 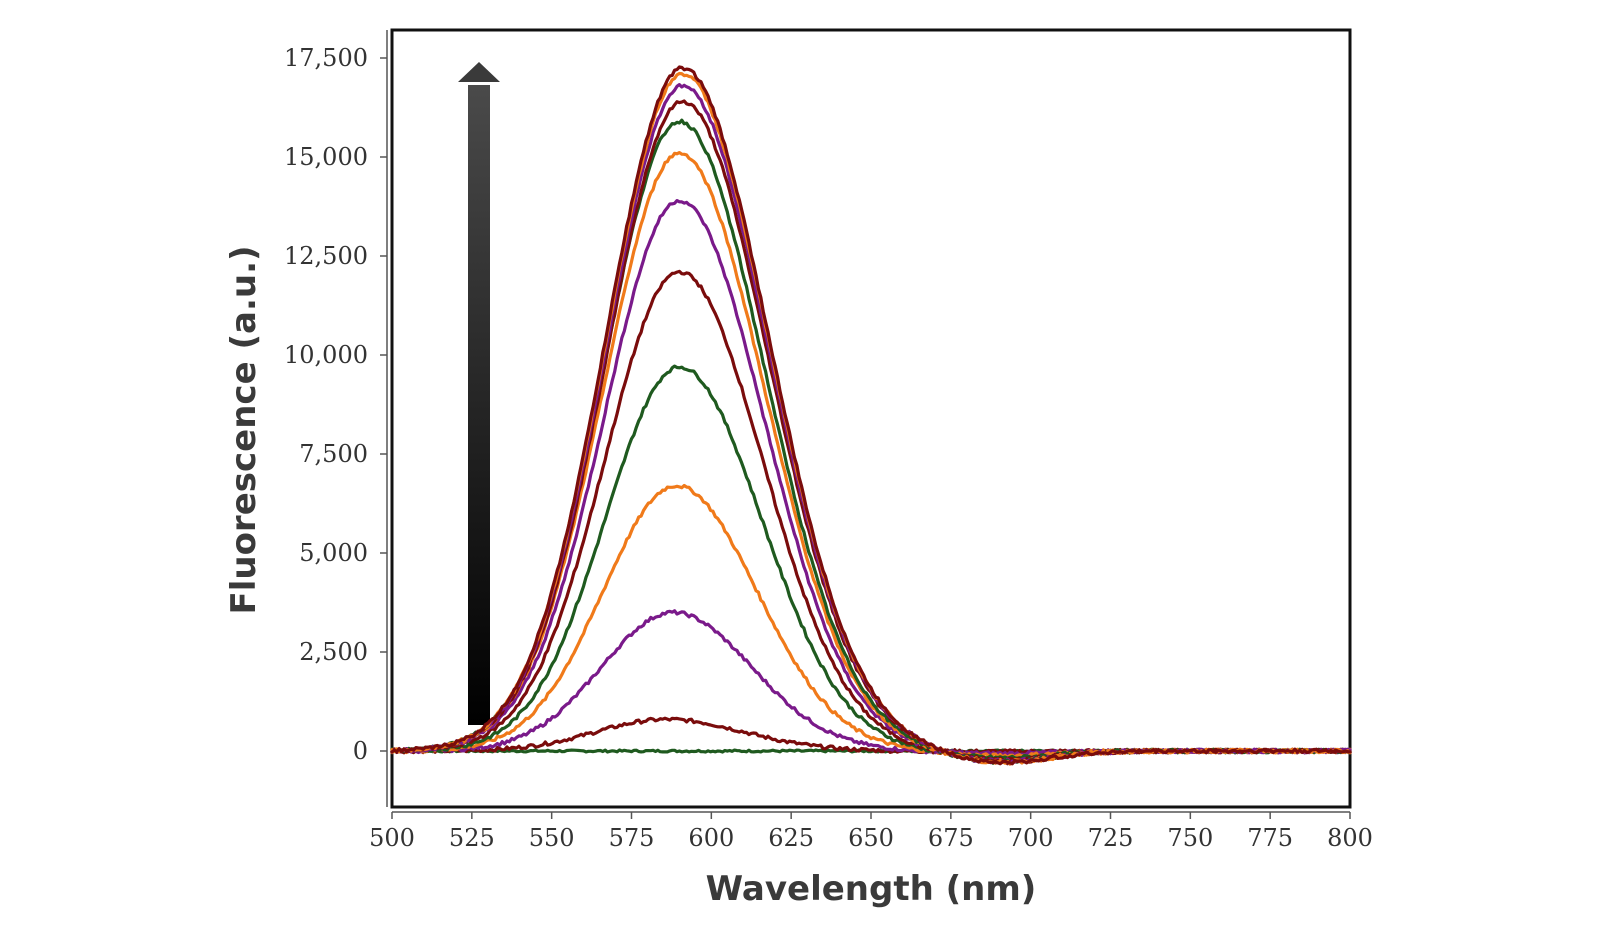 I want to click on x-tick-label: 575, so click(x=632, y=838).